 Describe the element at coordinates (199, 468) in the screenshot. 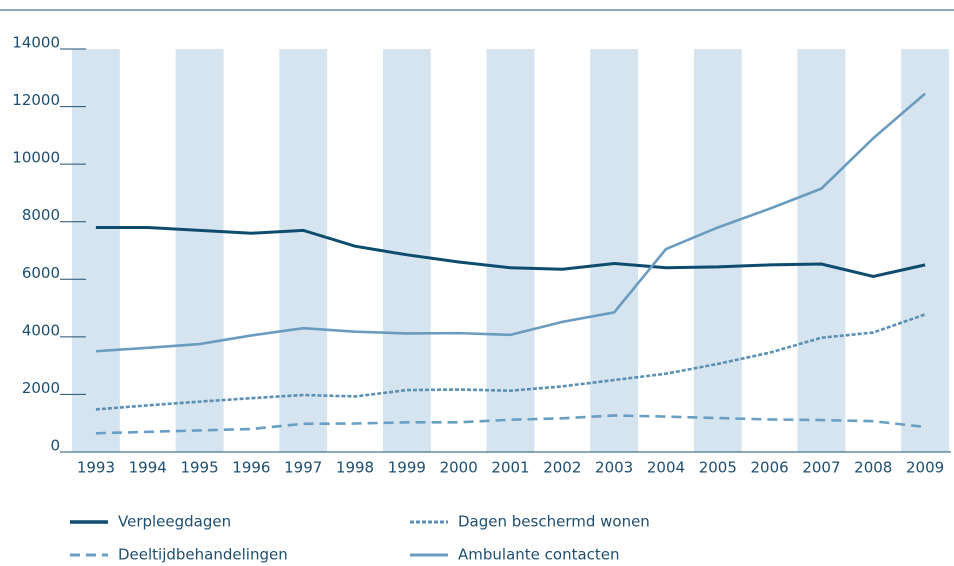

I see `x-tick-label: 1995` at that location.